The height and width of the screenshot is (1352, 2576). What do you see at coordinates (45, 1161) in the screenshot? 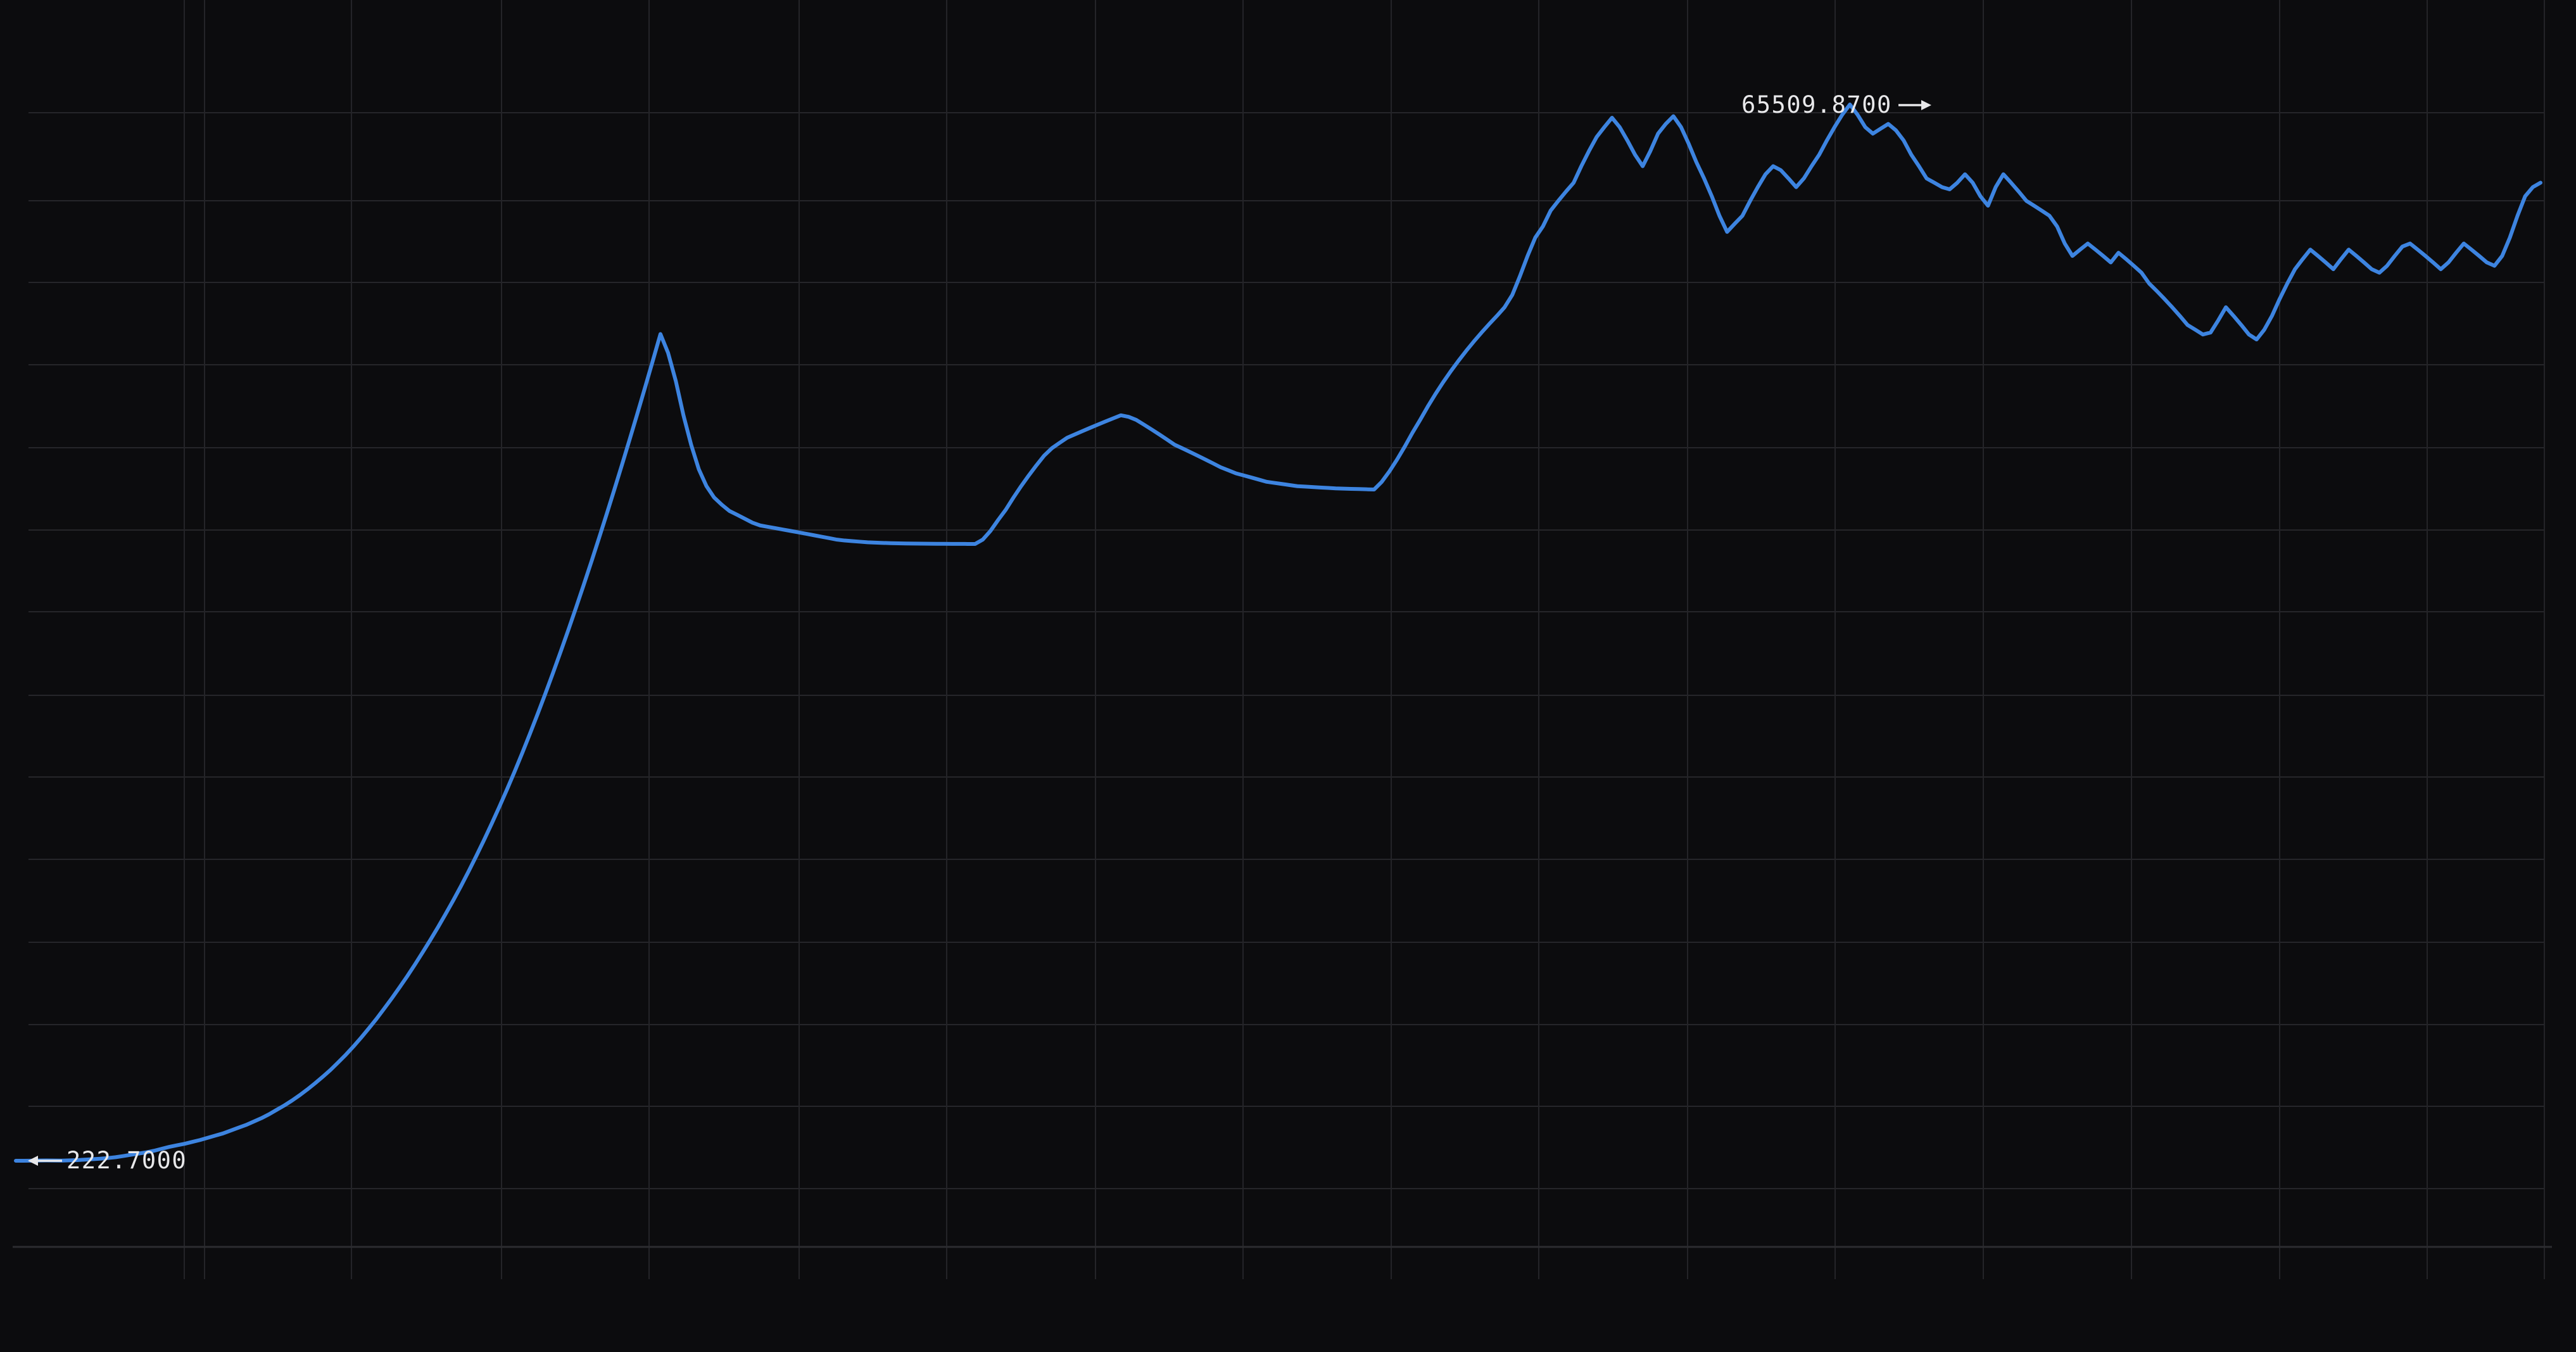
I see `min-arrow-icon` at bounding box center [45, 1161].